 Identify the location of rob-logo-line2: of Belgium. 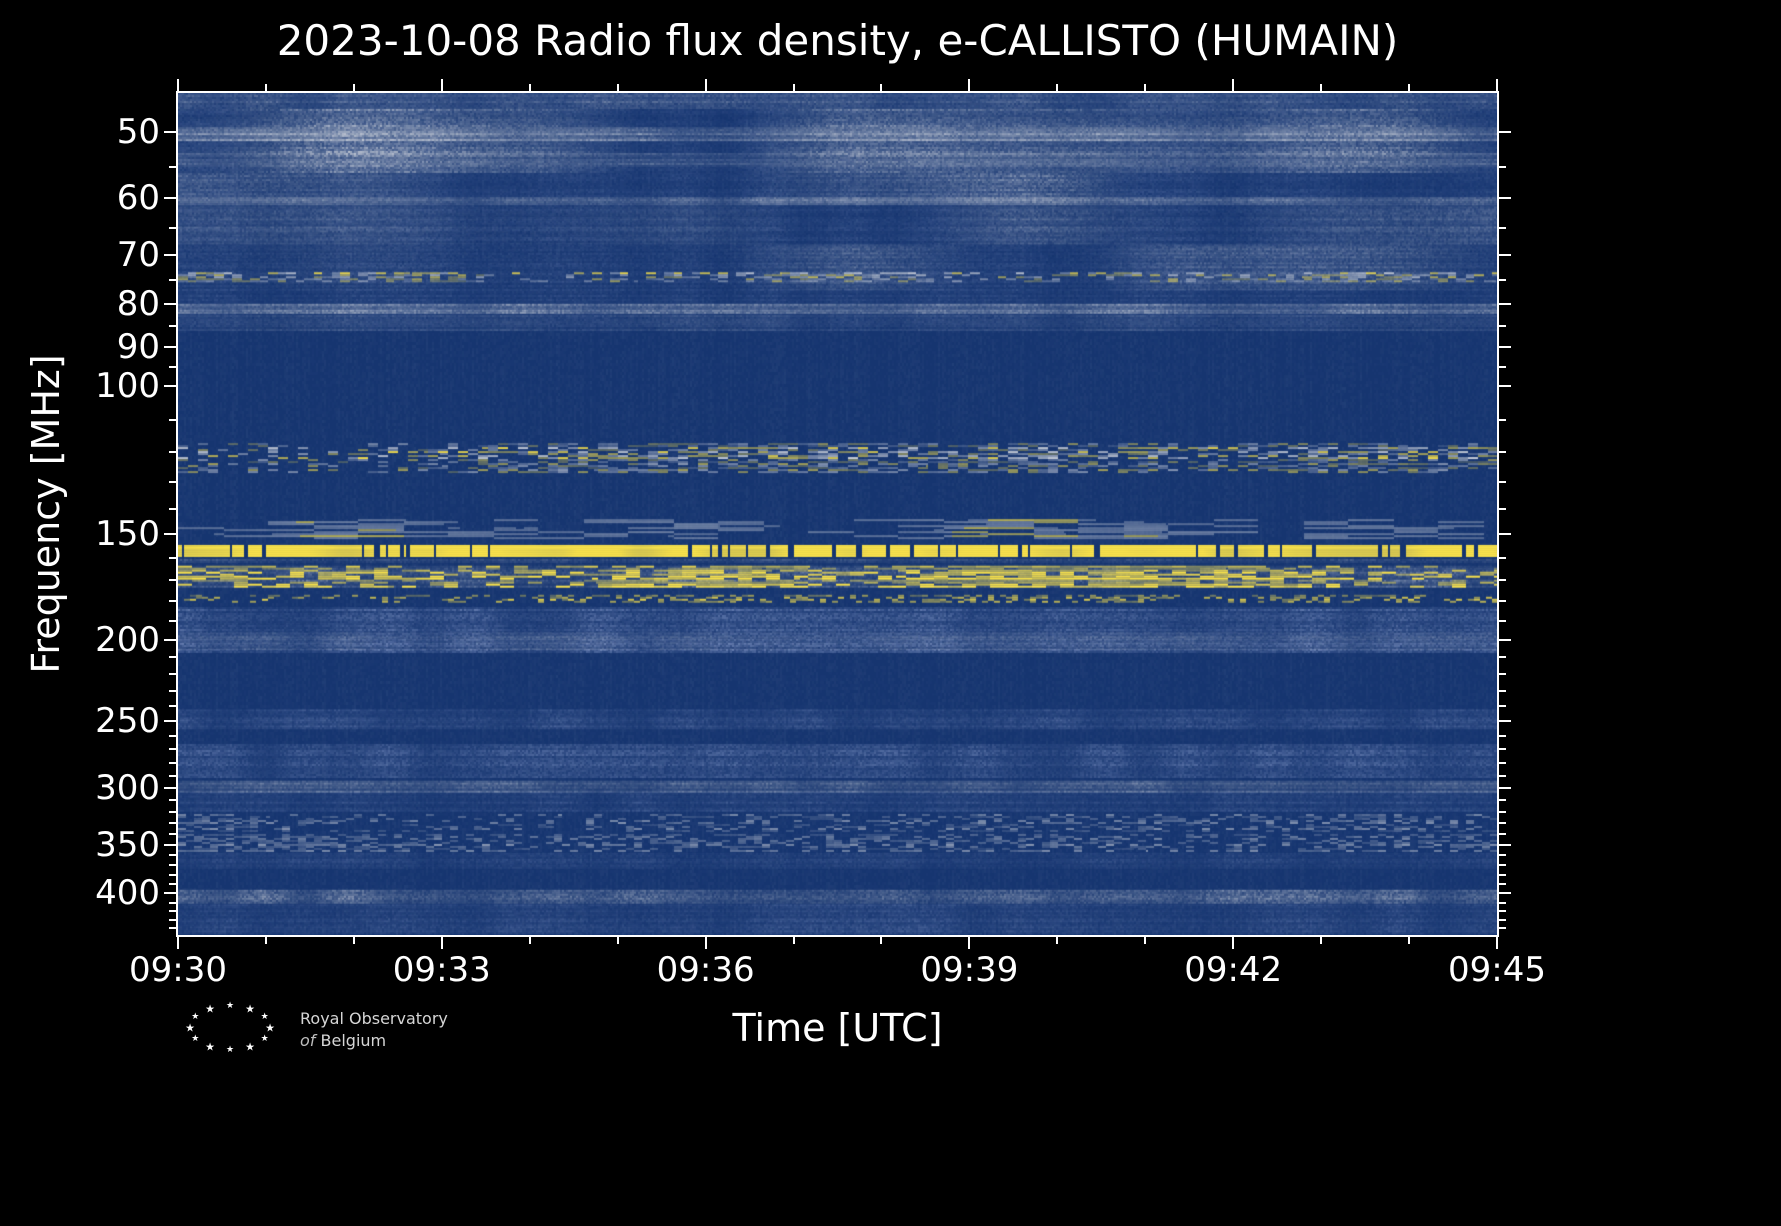
(374, 1041).